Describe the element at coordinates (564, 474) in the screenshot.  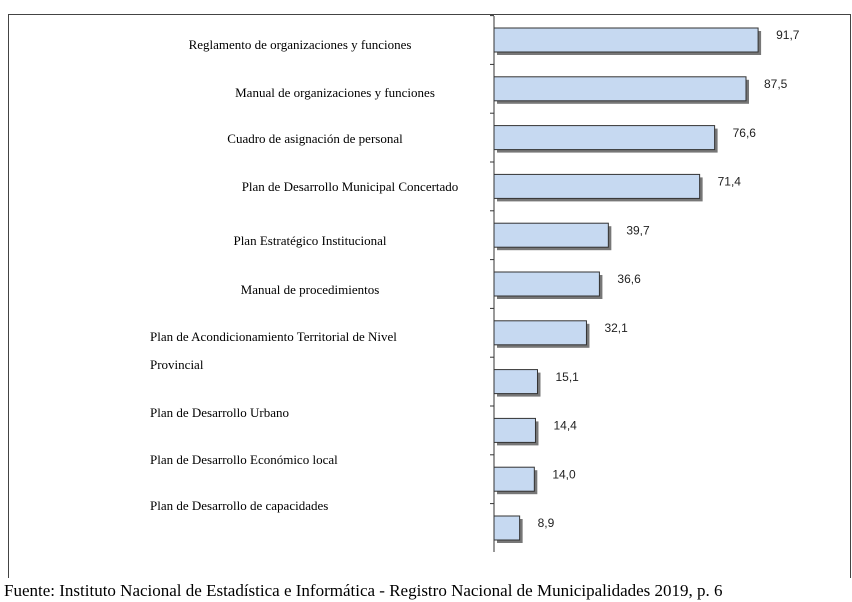
I see `value-label: 14,0` at that location.